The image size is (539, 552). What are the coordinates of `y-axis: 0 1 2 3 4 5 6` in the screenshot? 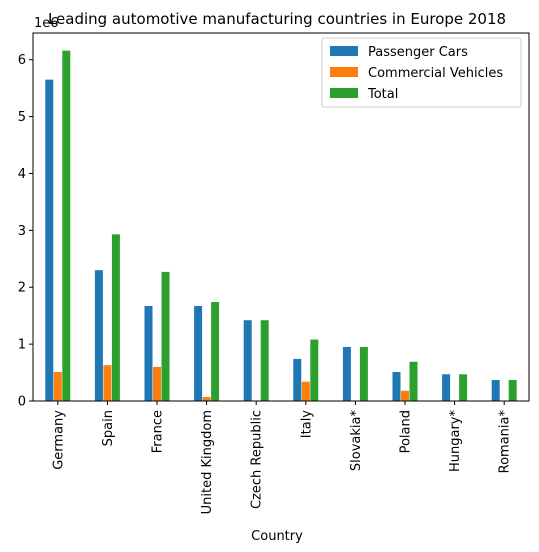 It's located at (25, 231).